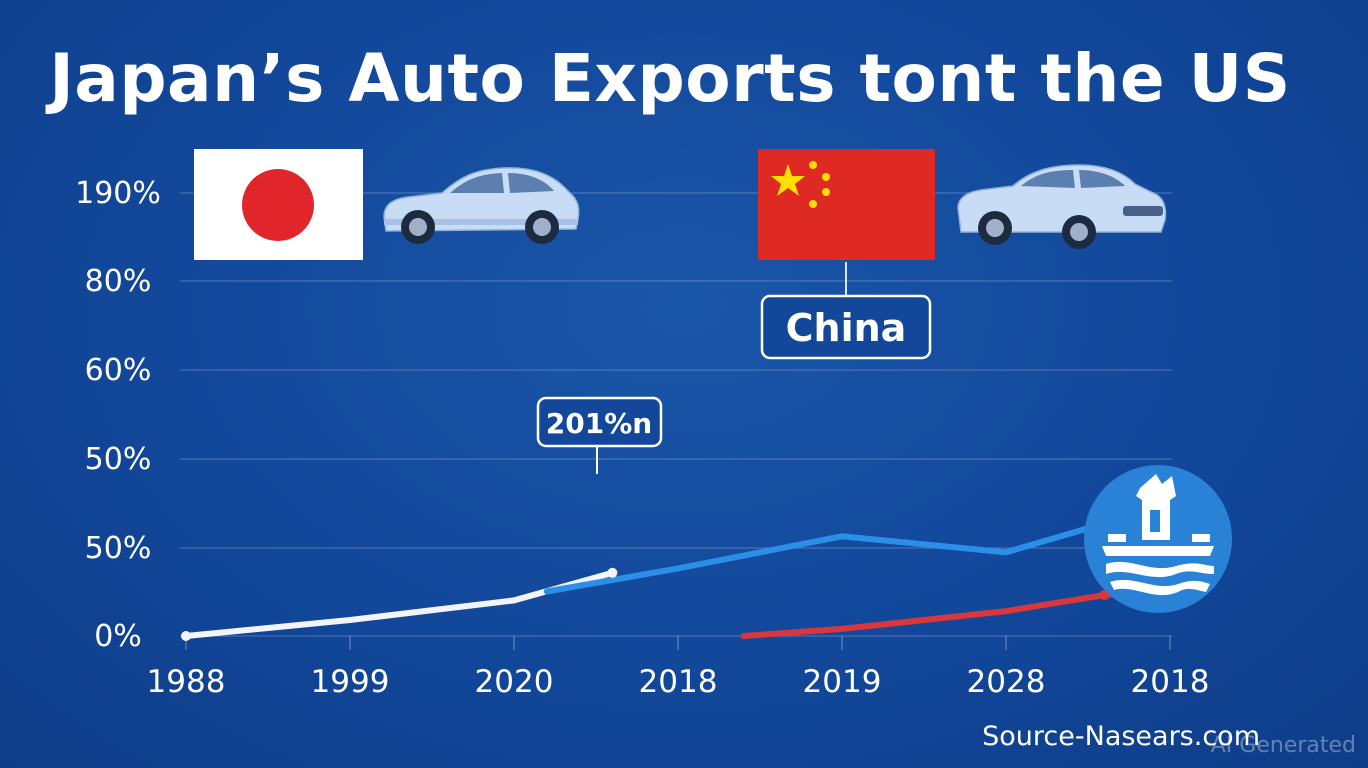 Image resolution: width=1368 pixels, height=768 pixels. I want to click on x-tick-label: 2028, so click(1006, 682).